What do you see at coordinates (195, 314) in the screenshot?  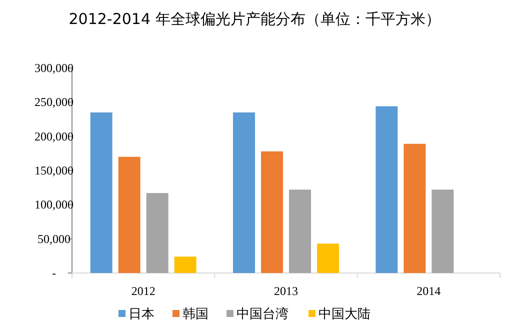 I see `legend-label: 韩国` at bounding box center [195, 314].